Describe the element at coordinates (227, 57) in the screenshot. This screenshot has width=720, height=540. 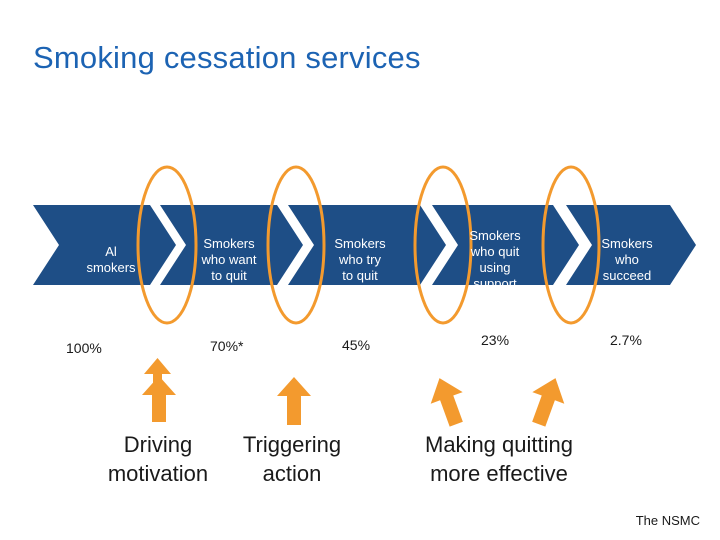
I see `slide-title: Smoking cessation services` at that location.